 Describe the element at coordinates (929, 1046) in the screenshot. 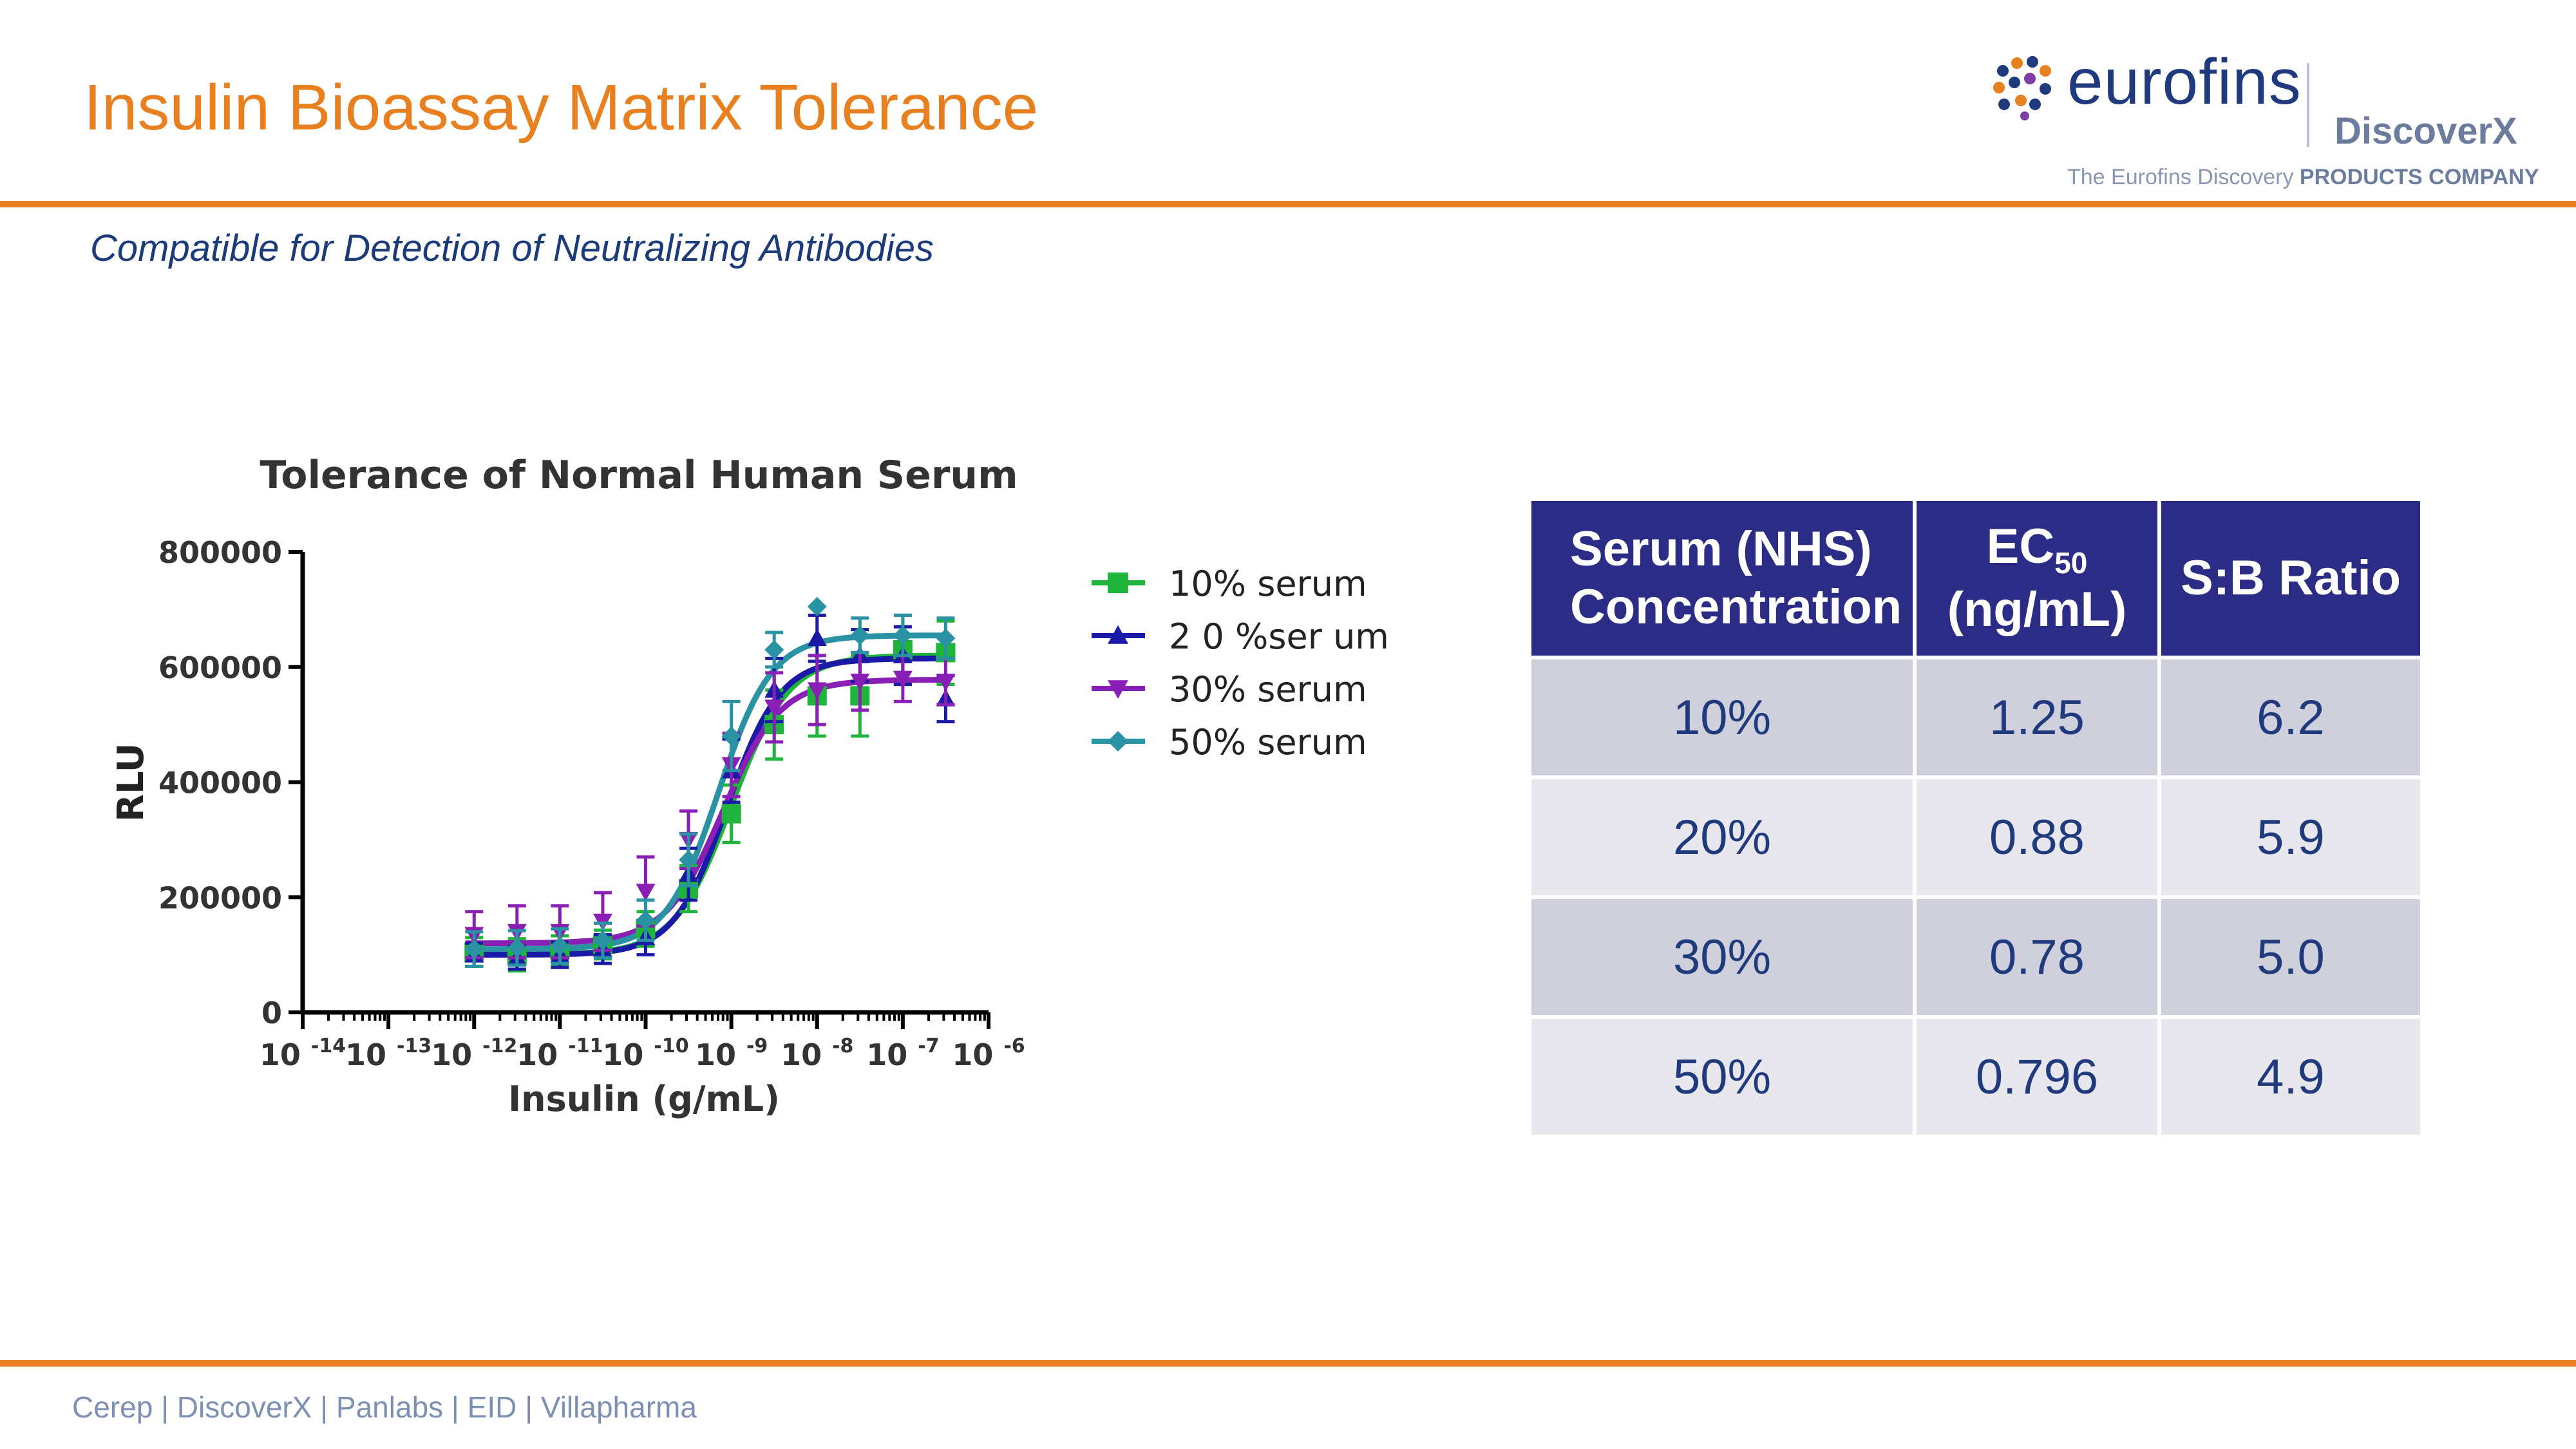

I see `x-tick-exponent: -7` at that location.